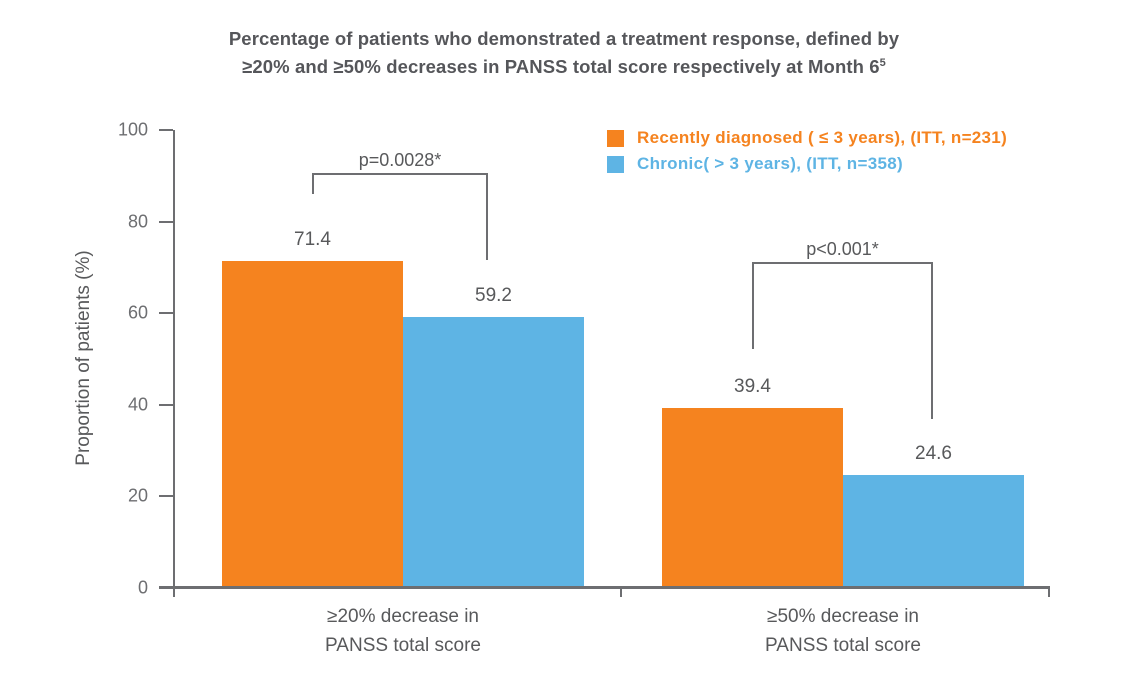 This screenshot has height=676, width=1128. Describe the element at coordinates (403, 631) in the screenshot. I see `x-category-label-group1: ≥20% decrease in PANSS total score` at that location.